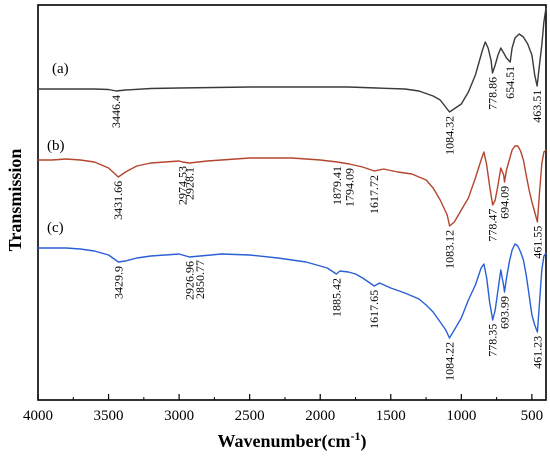 The image size is (550, 459). I want to click on x-tick-label: 1500, so click(391, 416).